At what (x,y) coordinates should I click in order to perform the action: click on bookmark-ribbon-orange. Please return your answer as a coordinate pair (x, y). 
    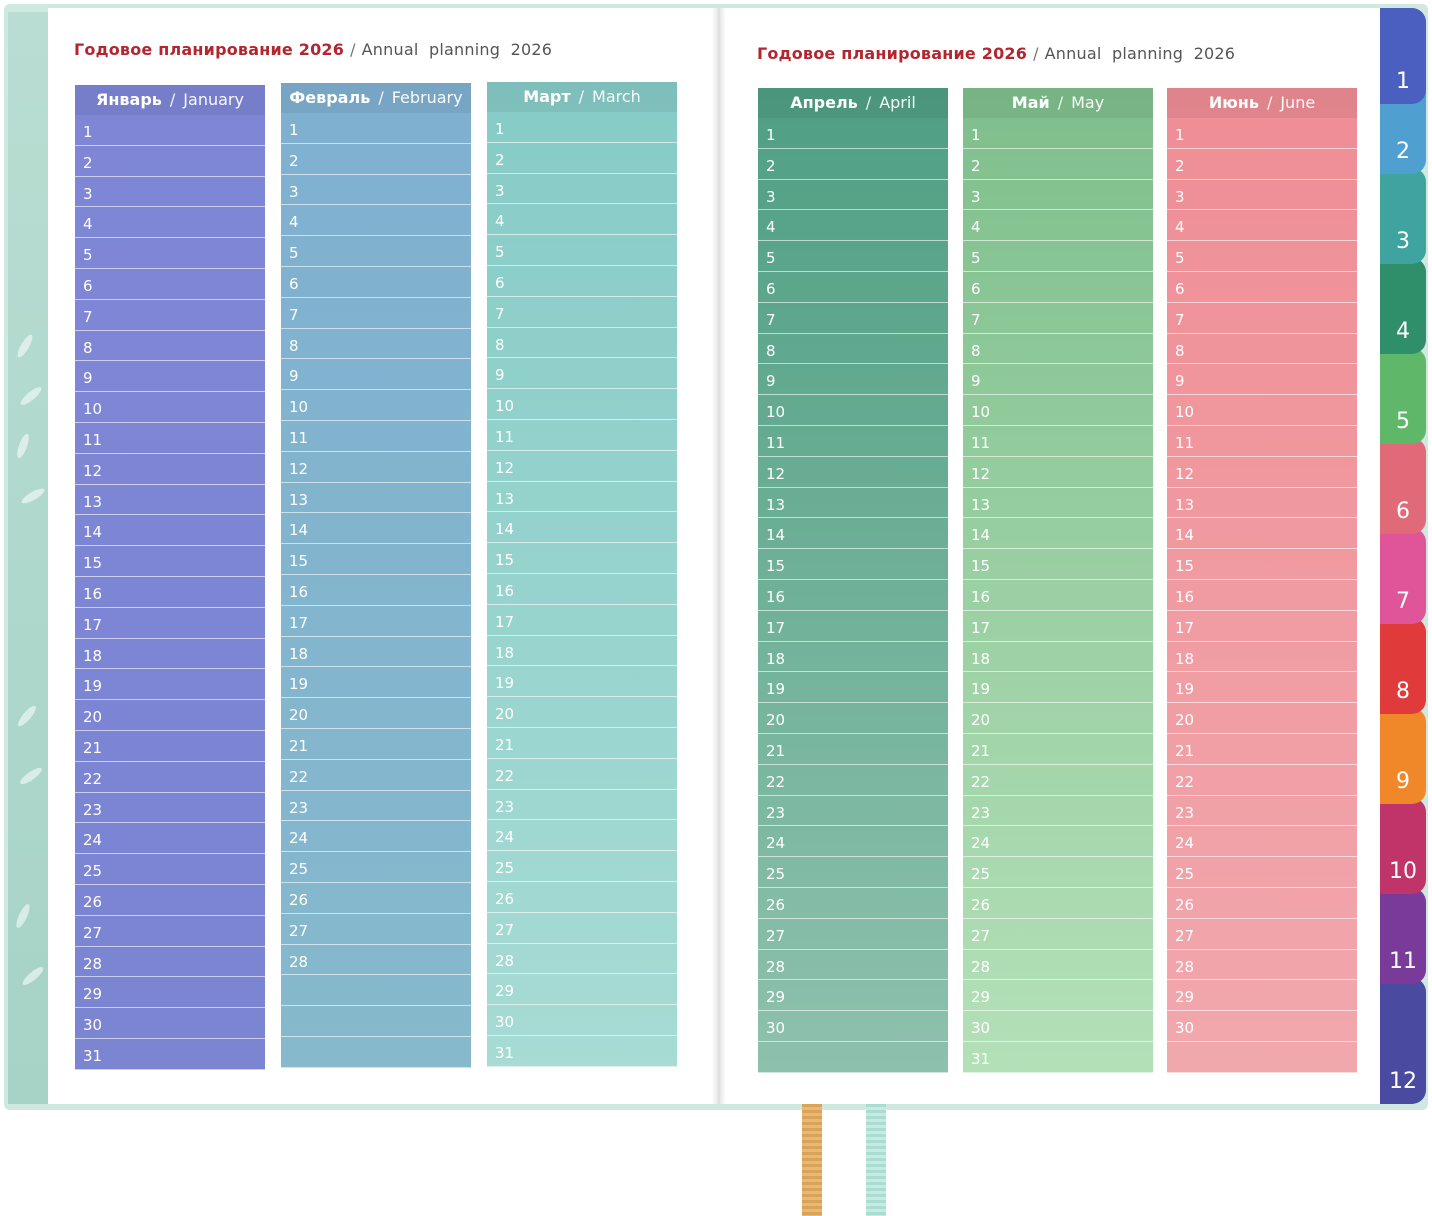
    Looking at the image, I should click on (812, 1160).